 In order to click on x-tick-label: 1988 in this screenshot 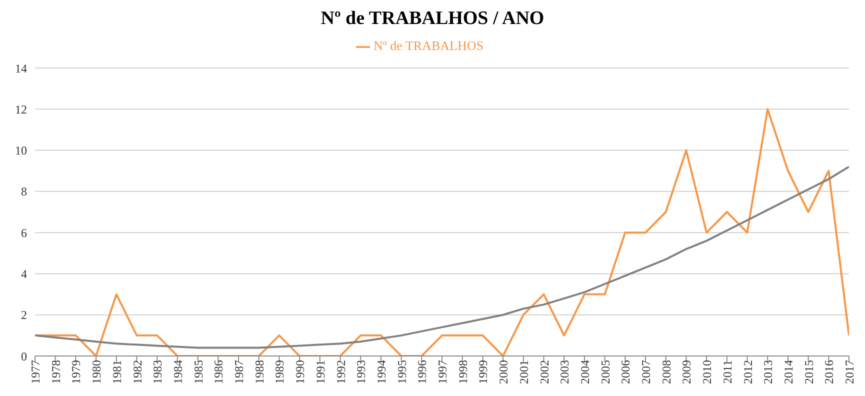, I will do `click(259, 372)`.